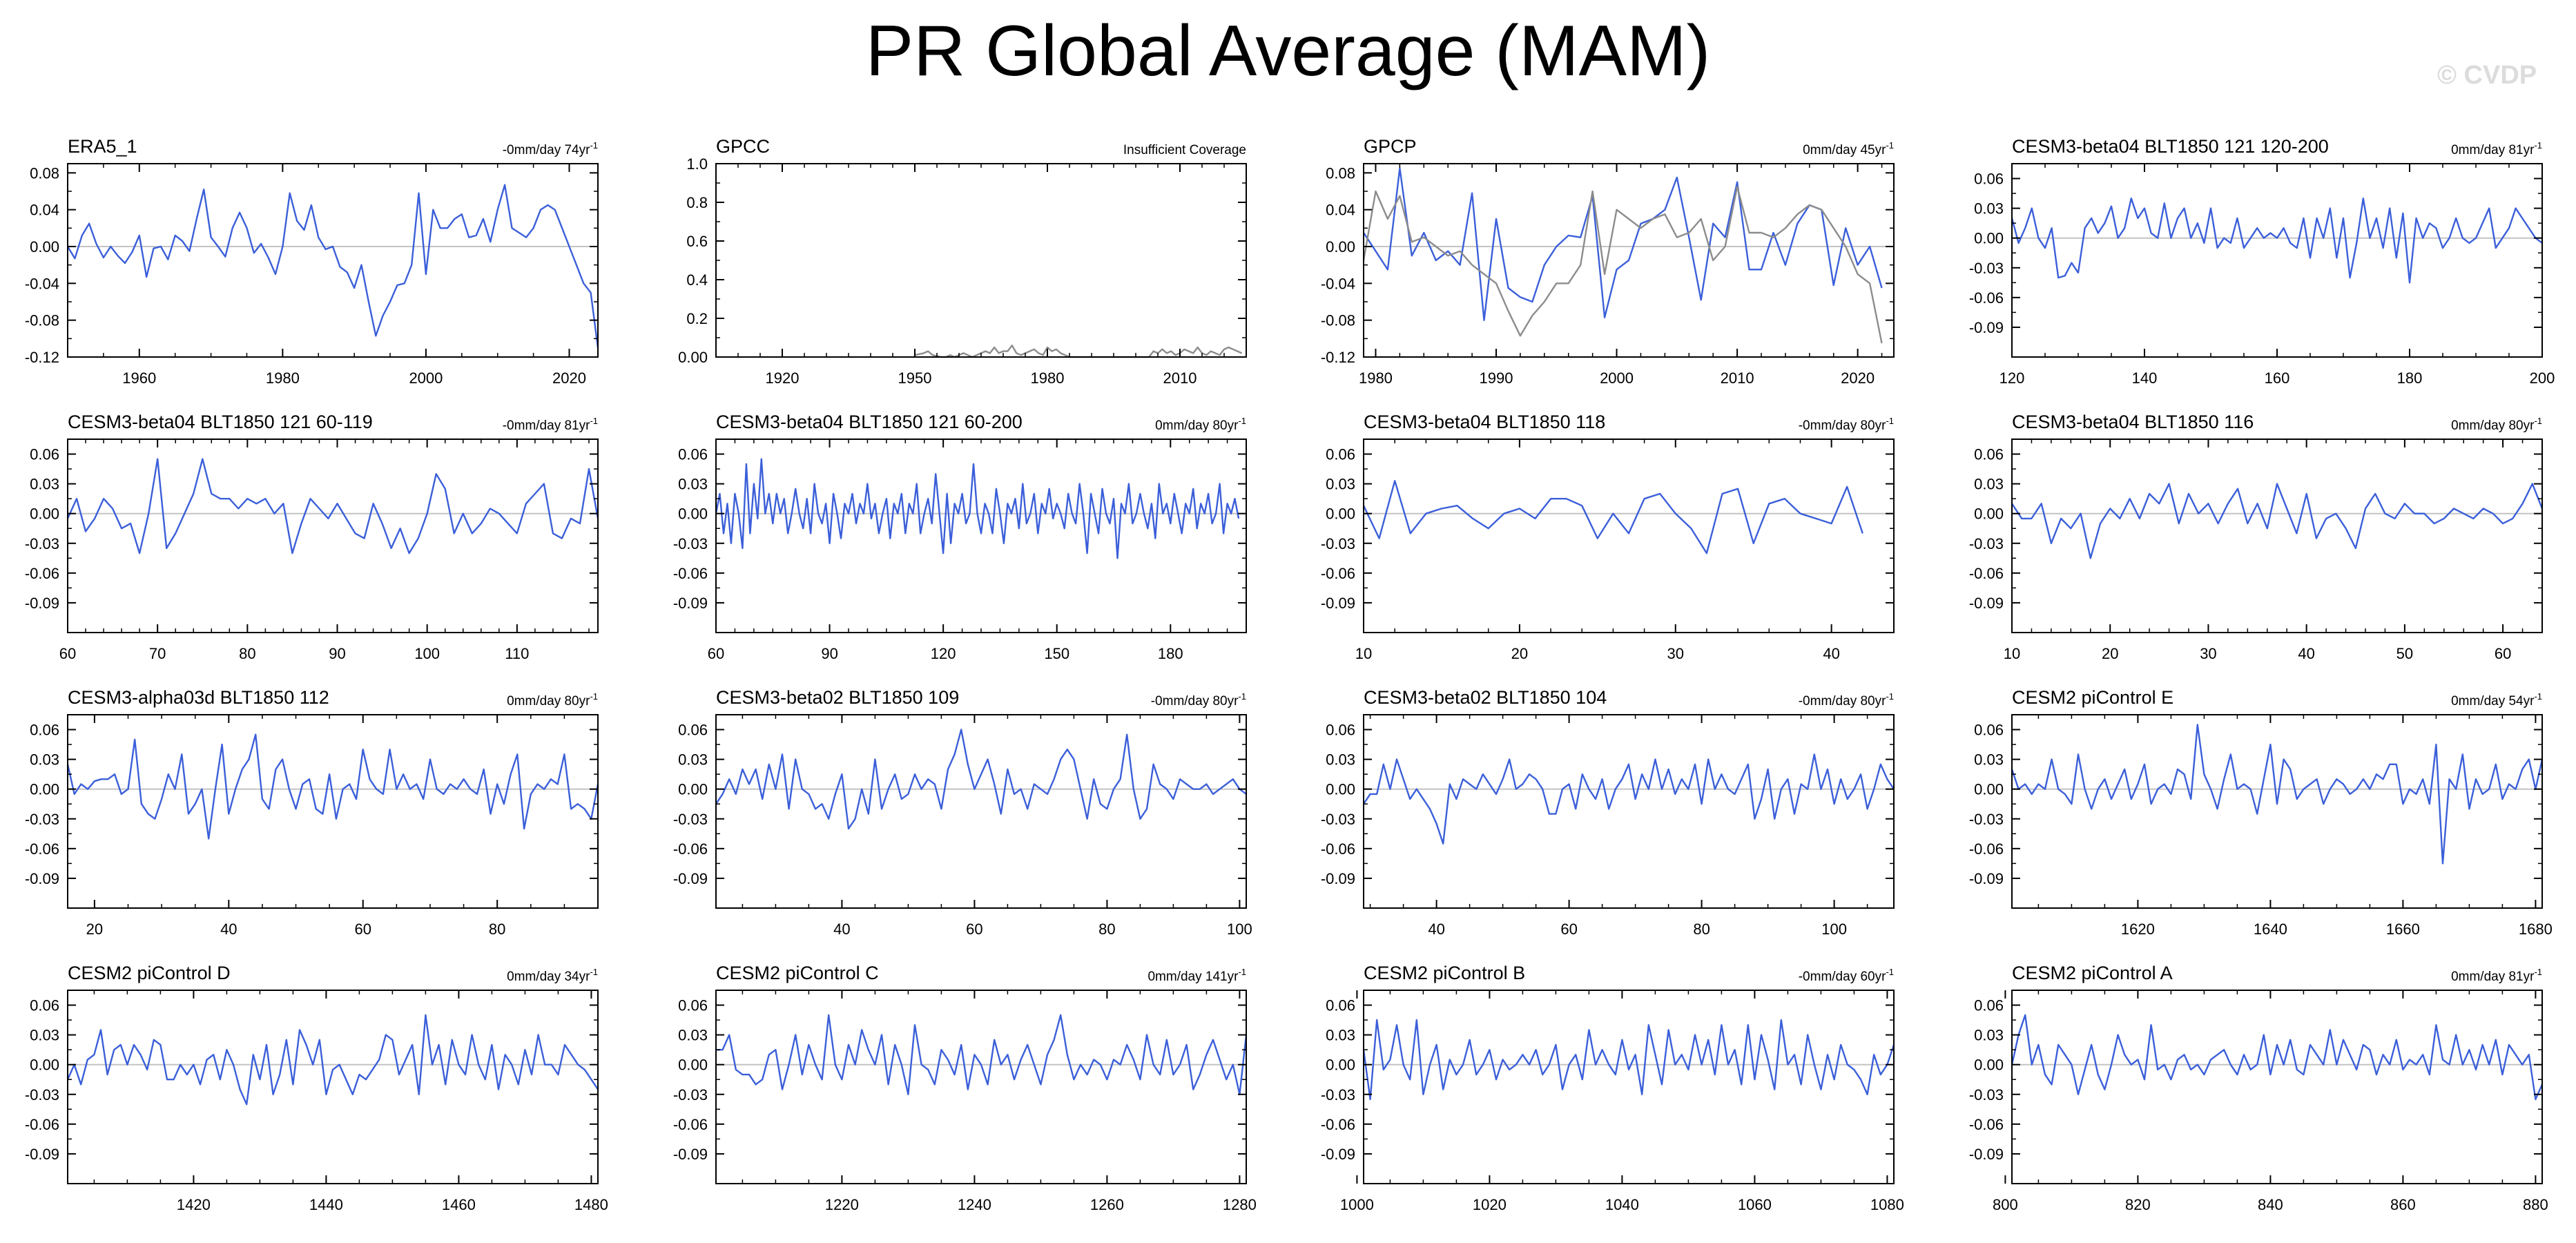 The height and width of the screenshot is (1243, 2576). I want to click on x-tick-label: 140, so click(2145, 378).